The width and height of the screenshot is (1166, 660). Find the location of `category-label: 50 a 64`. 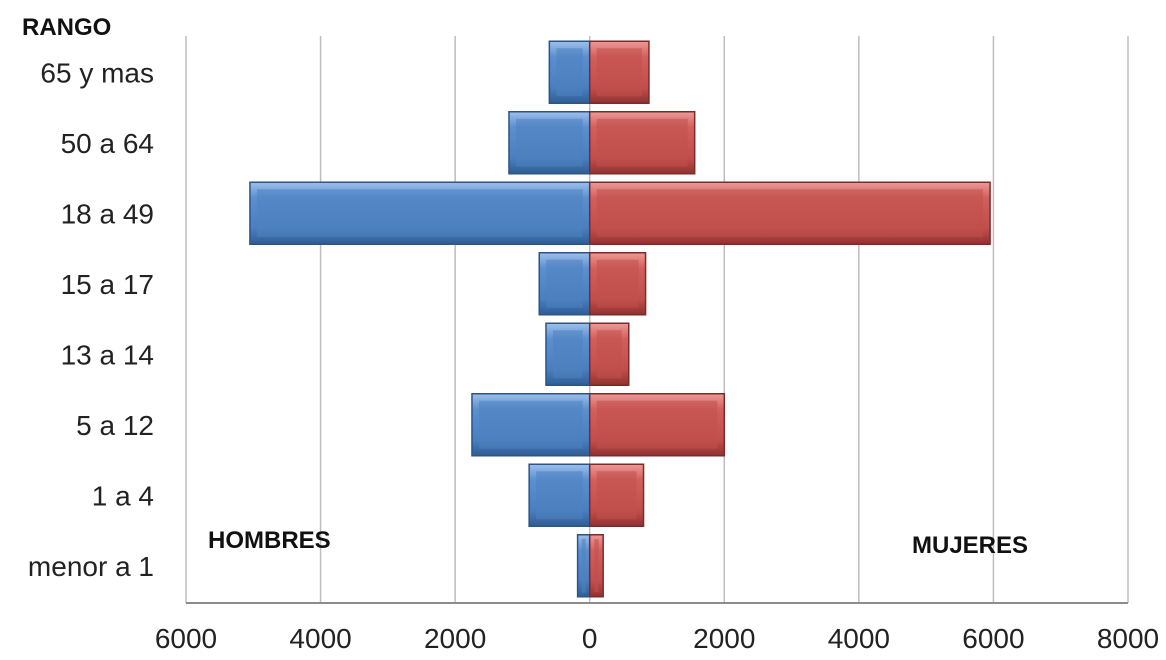

category-label: 50 a 64 is located at coordinates (107, 143).